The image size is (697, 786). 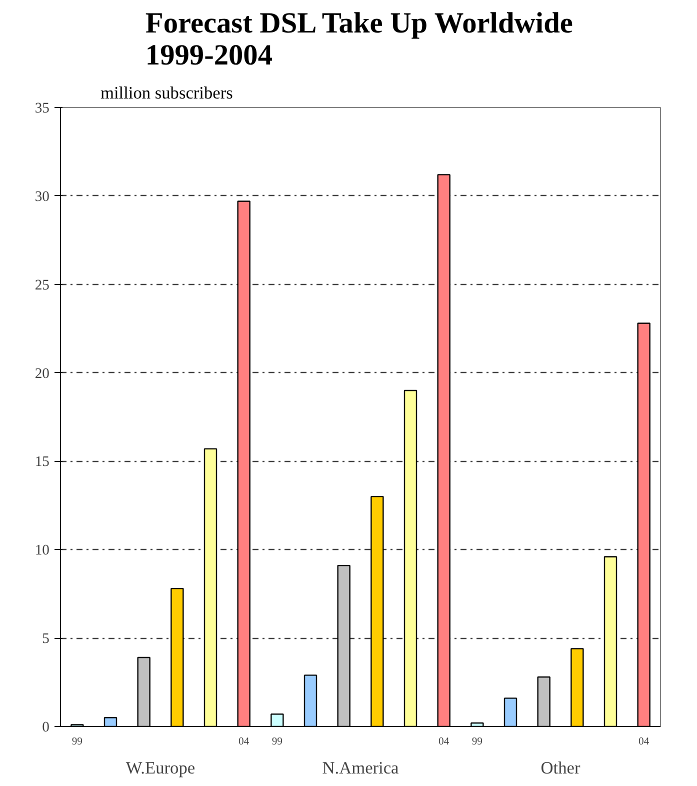 What do you see at coordinates (359, 40) in the screenshot?
I see `chart-title: Forecast DSL Take Up Worldwide 1999-2004` at bounding box center [359, 40].